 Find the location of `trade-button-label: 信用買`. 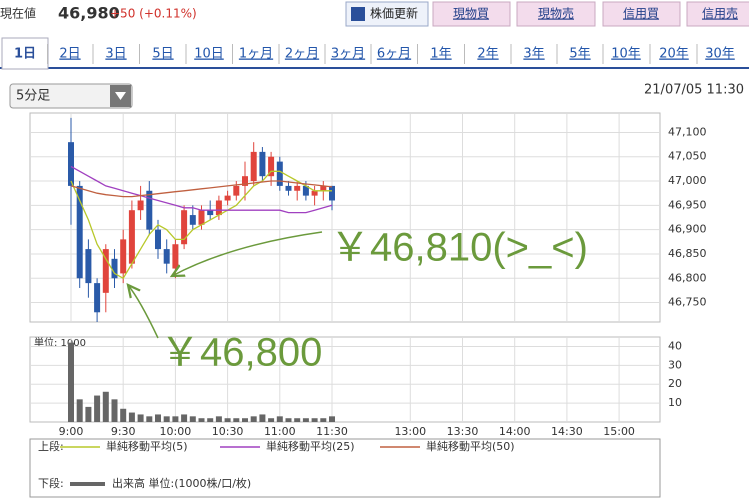

trade-button-label: 信用買 is located at coordinates (641, 14).